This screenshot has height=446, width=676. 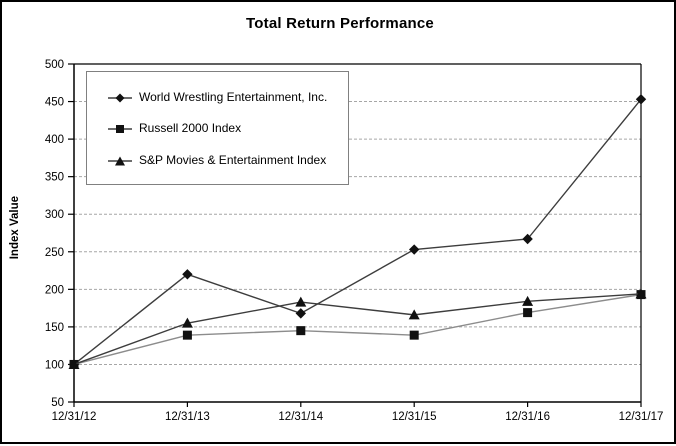 I want to click on triangle-marker-icon, so click(x=120, y=160).